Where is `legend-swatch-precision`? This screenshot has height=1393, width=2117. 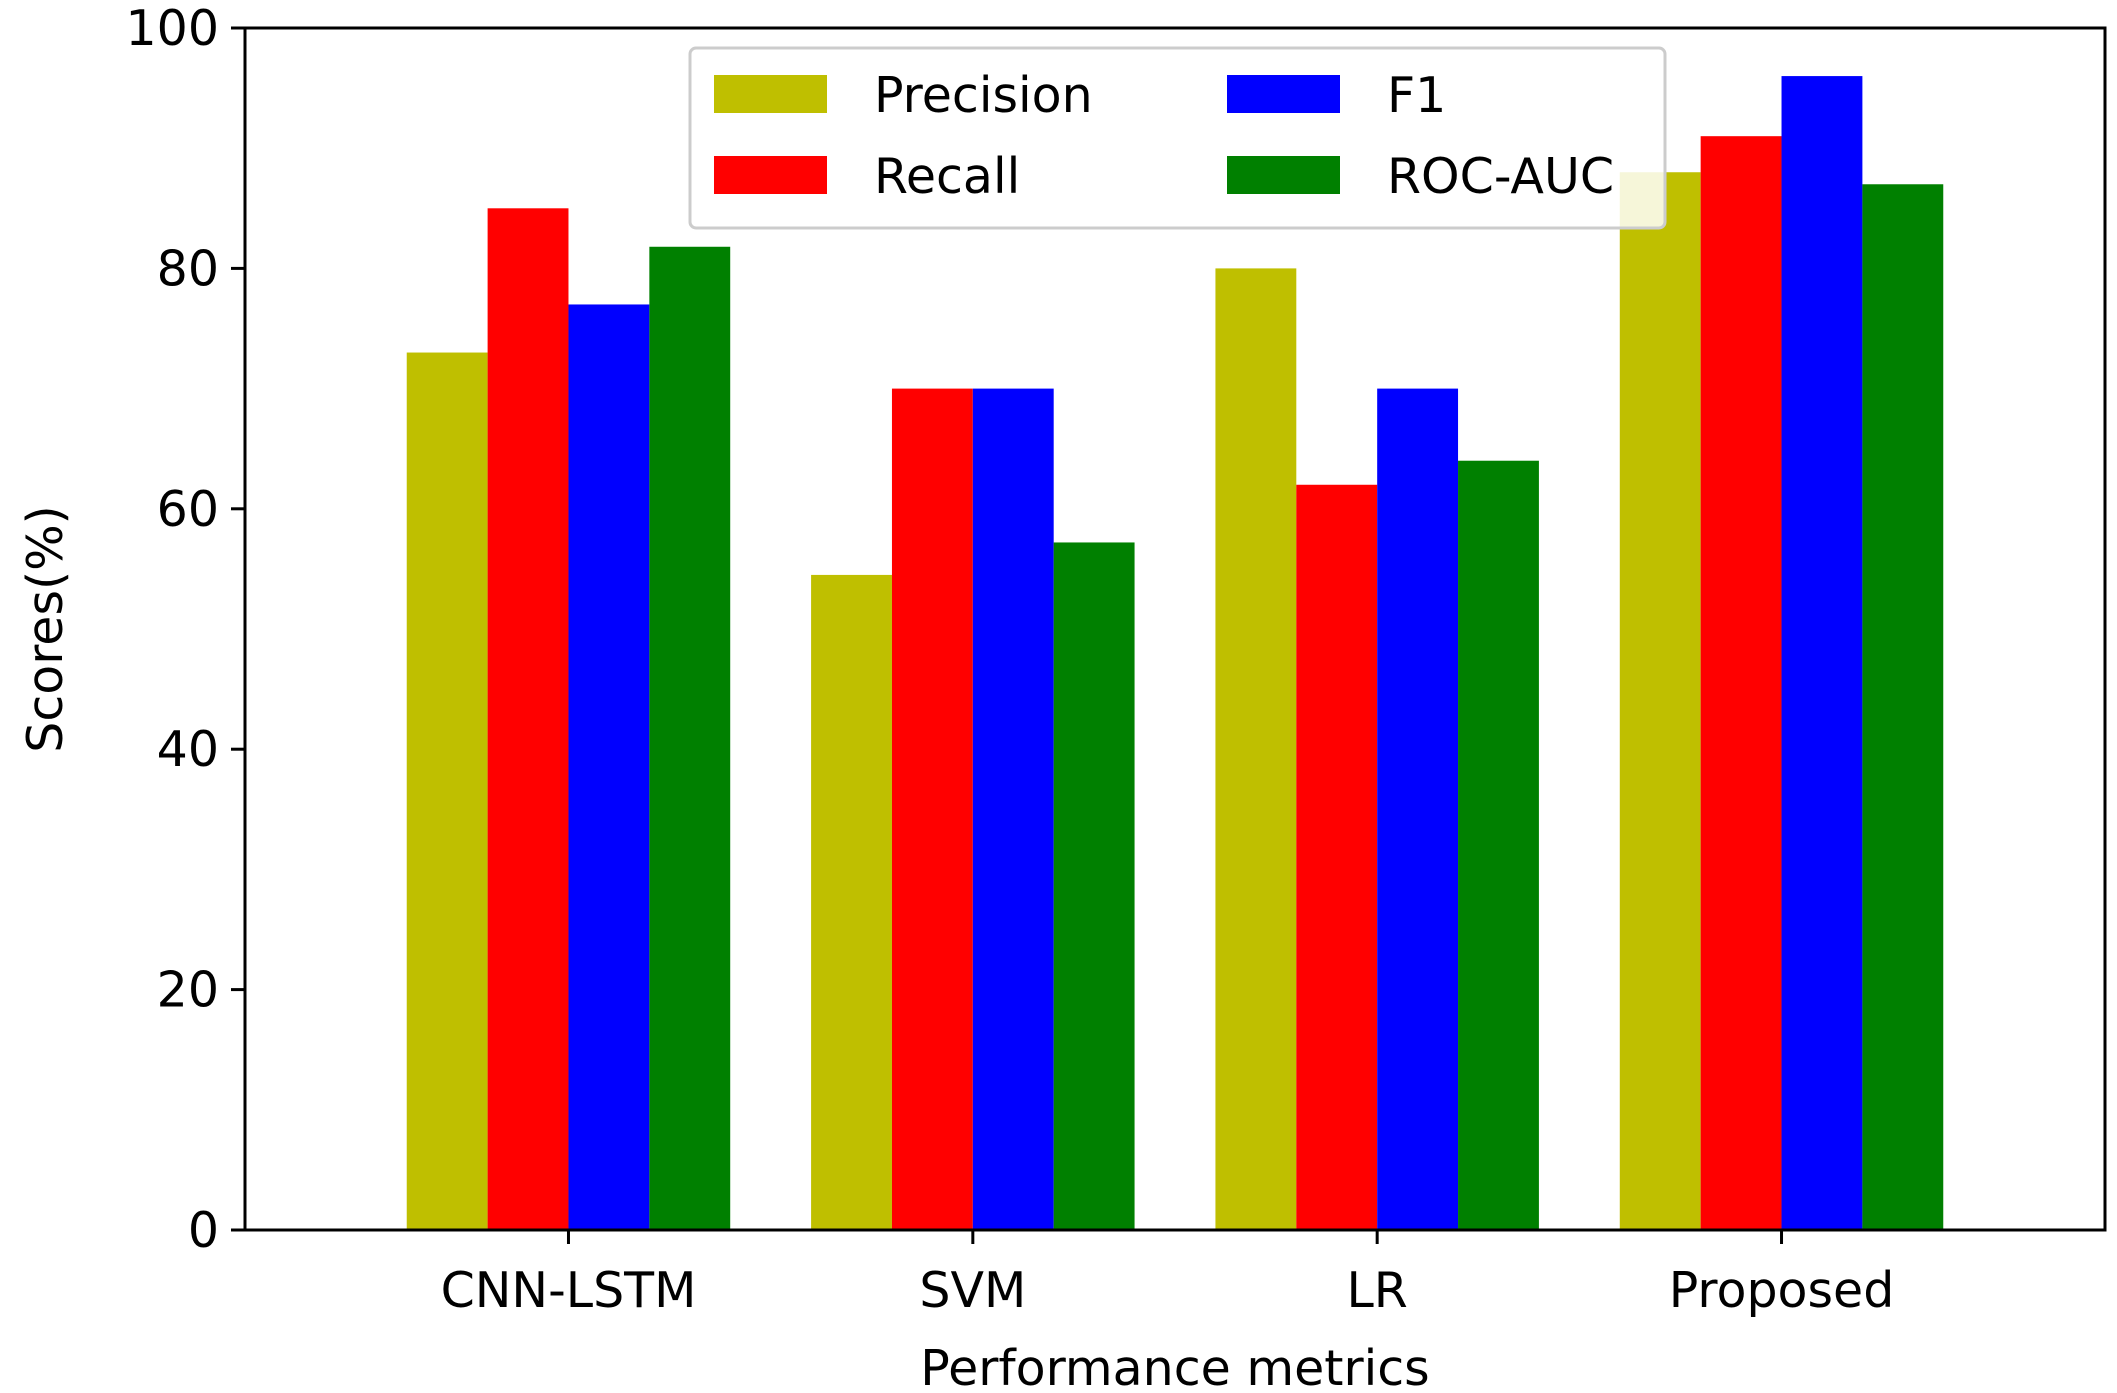
legend-swatch-precision is located at coordinates (770, 94).